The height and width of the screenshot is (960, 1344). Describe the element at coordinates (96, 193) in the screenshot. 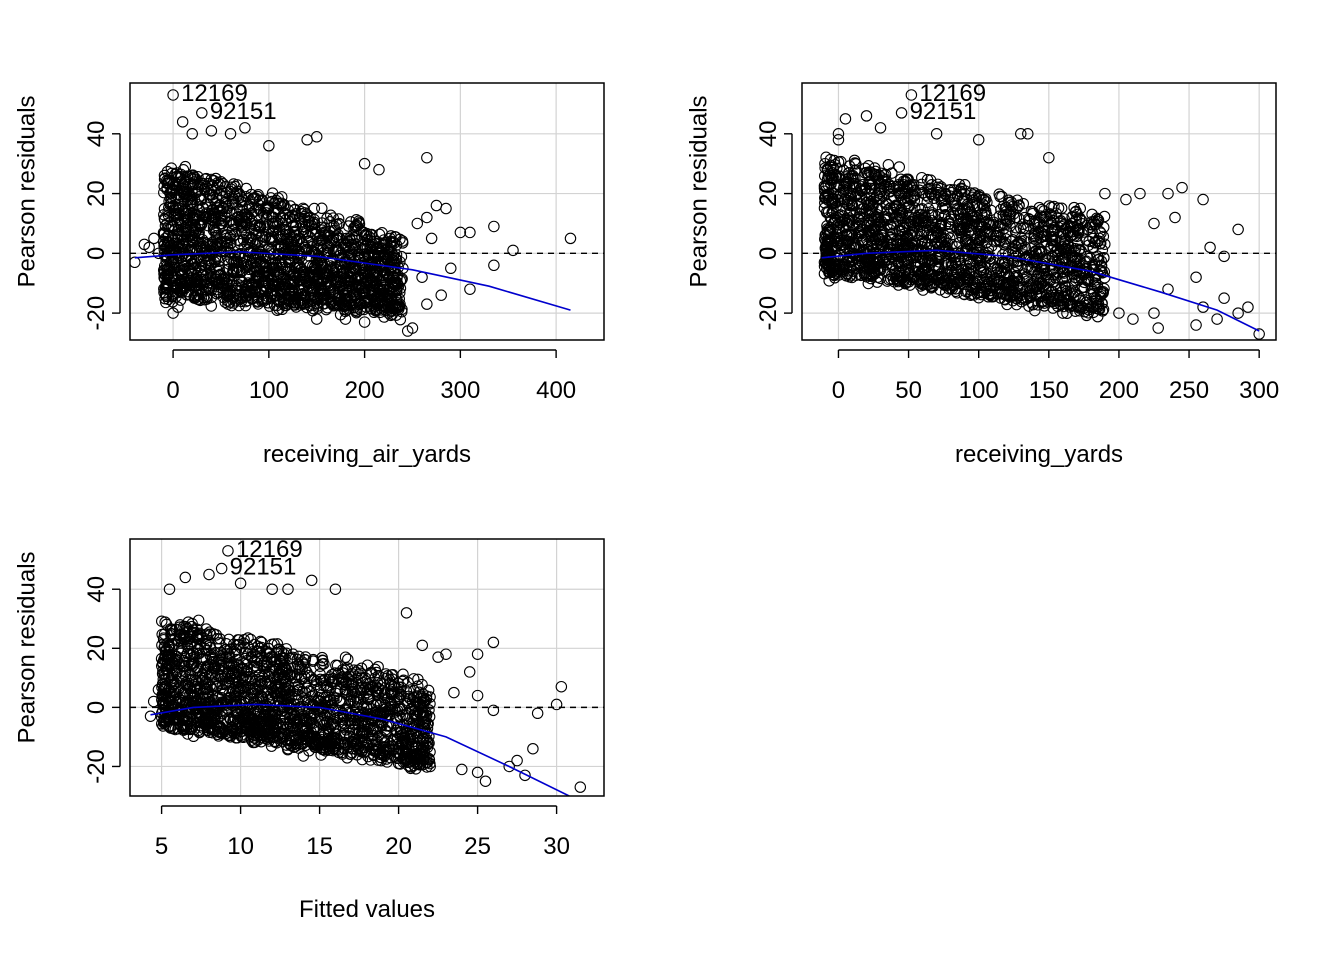

I see `y-tick-label: 20` at that location.